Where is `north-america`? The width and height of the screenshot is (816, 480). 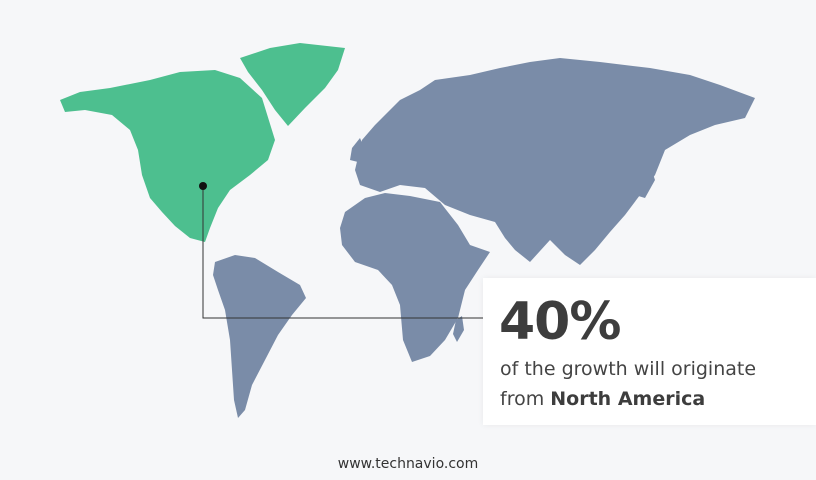 north-america is located at coordinates (167, 156).